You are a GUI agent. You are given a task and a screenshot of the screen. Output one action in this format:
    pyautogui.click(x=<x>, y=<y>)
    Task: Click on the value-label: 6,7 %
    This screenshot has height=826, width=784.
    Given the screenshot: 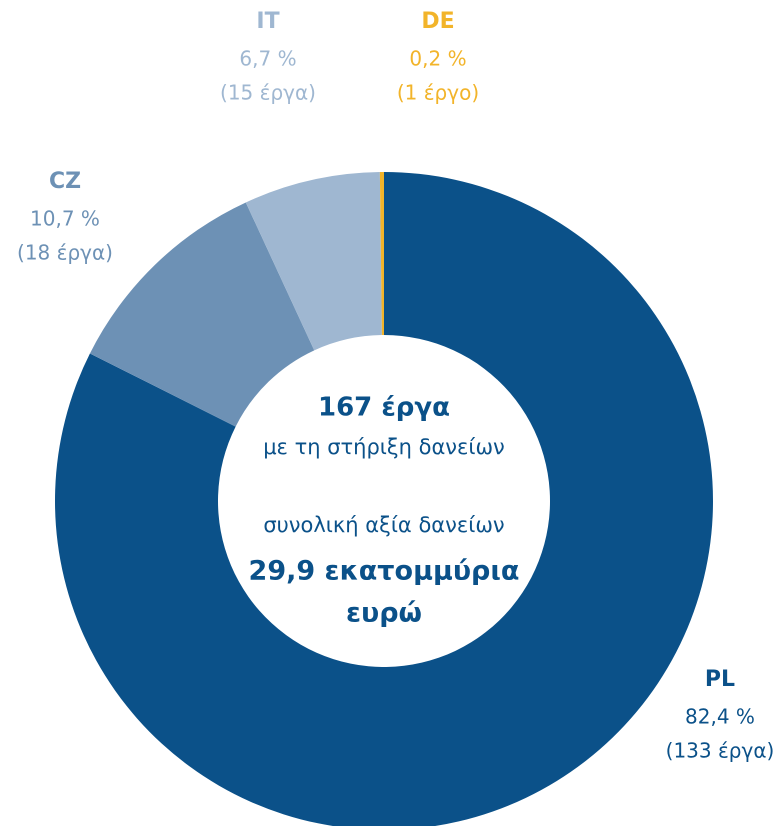 What is the action you would take?
    pyautogui.click(x=267, y=59)
    